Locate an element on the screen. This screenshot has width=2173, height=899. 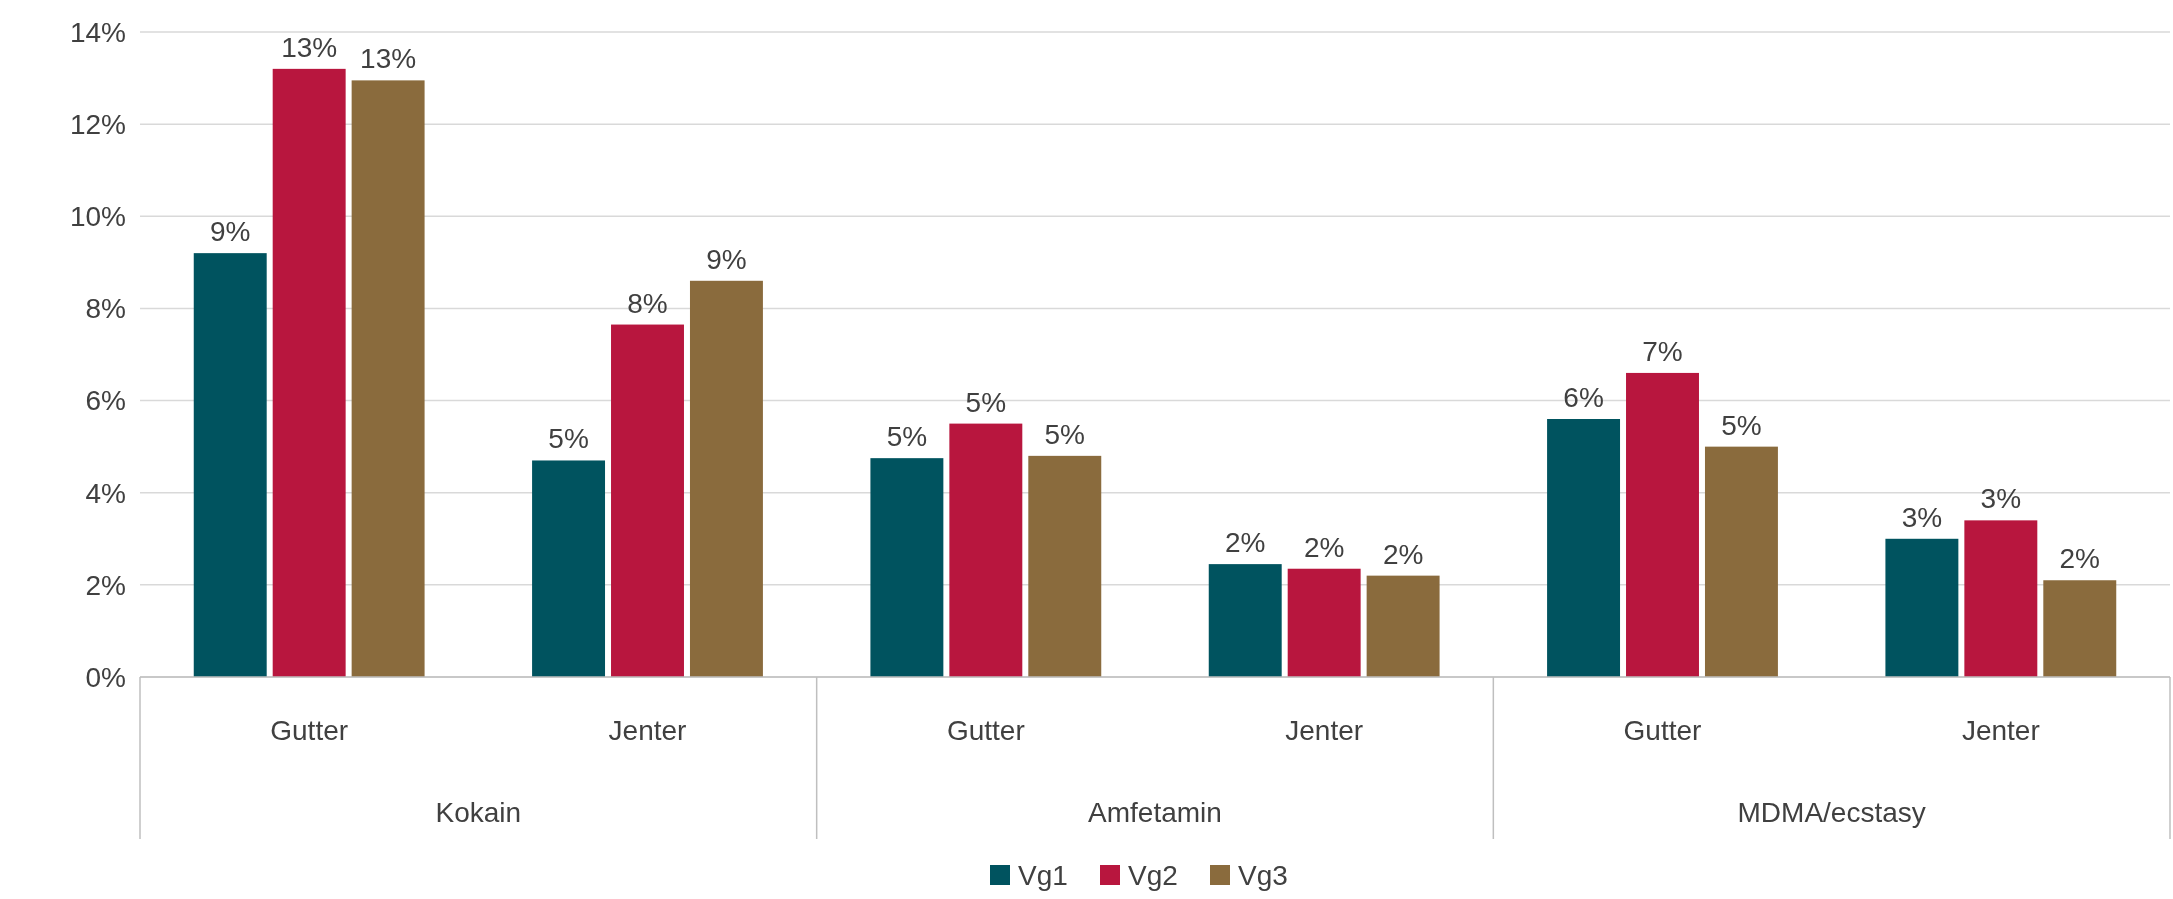
text: Amfetamin is located at coordinates (1155, 812).